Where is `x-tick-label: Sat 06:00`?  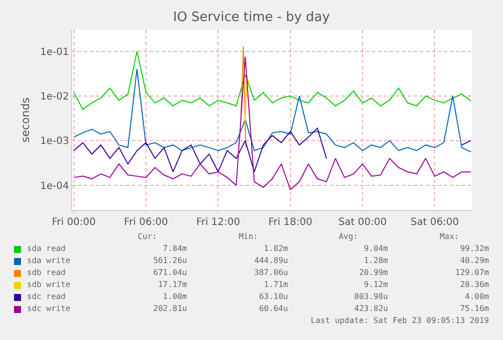 x-tick-label: Sat 06:00 is located at coordinates (434, 222).